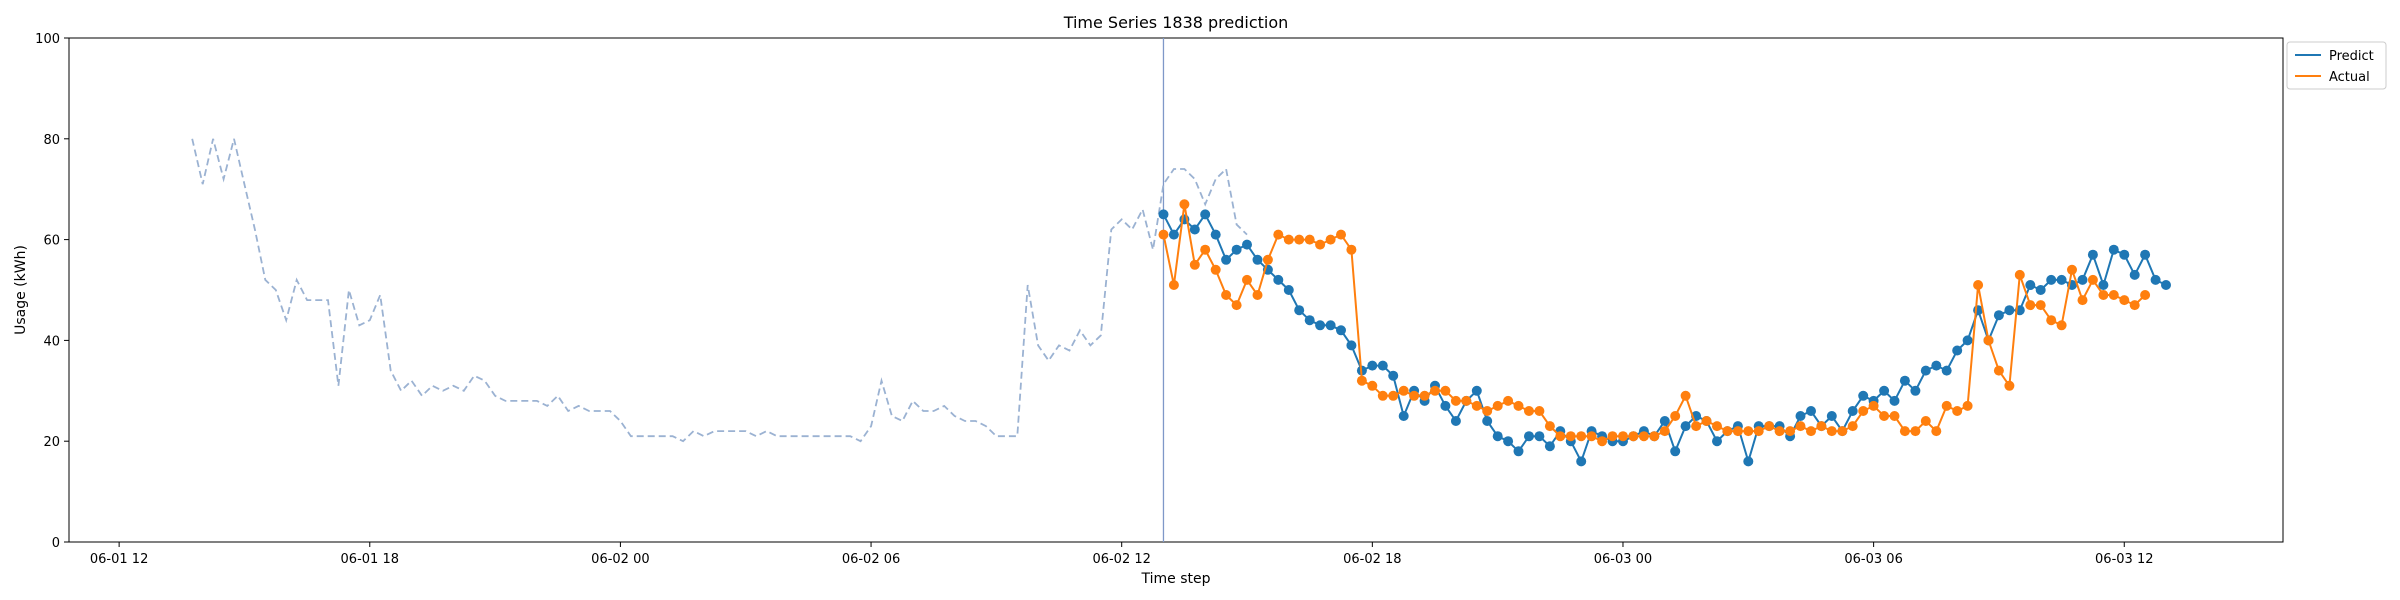 Image resolution: width=2400 pixels, height=600 pixels. I want to click on y-tick-label: 100, so click(47, 39).